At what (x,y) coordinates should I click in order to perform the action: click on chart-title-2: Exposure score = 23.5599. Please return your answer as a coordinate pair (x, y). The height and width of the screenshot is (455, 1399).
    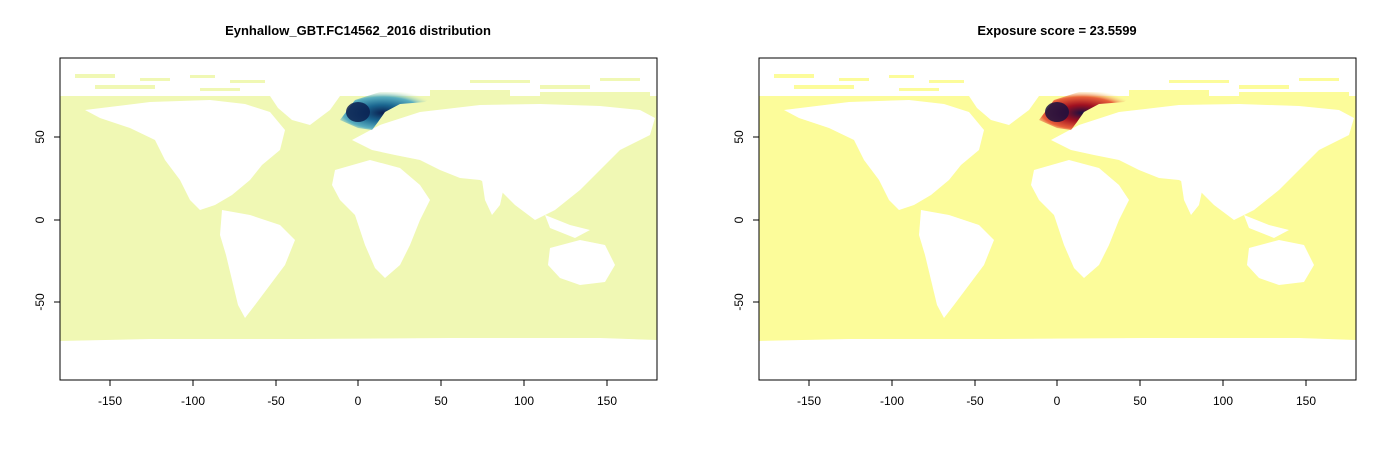
    Looking at the image, I should click on (1056, 30).